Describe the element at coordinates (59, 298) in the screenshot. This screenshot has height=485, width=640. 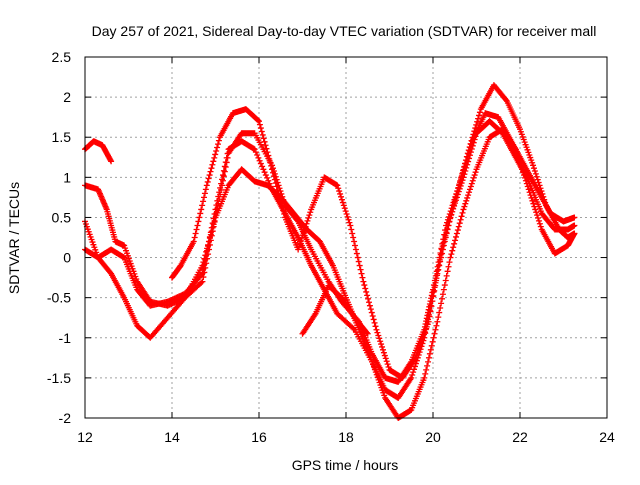
I see `y-tick-label: -0.5` at that location.